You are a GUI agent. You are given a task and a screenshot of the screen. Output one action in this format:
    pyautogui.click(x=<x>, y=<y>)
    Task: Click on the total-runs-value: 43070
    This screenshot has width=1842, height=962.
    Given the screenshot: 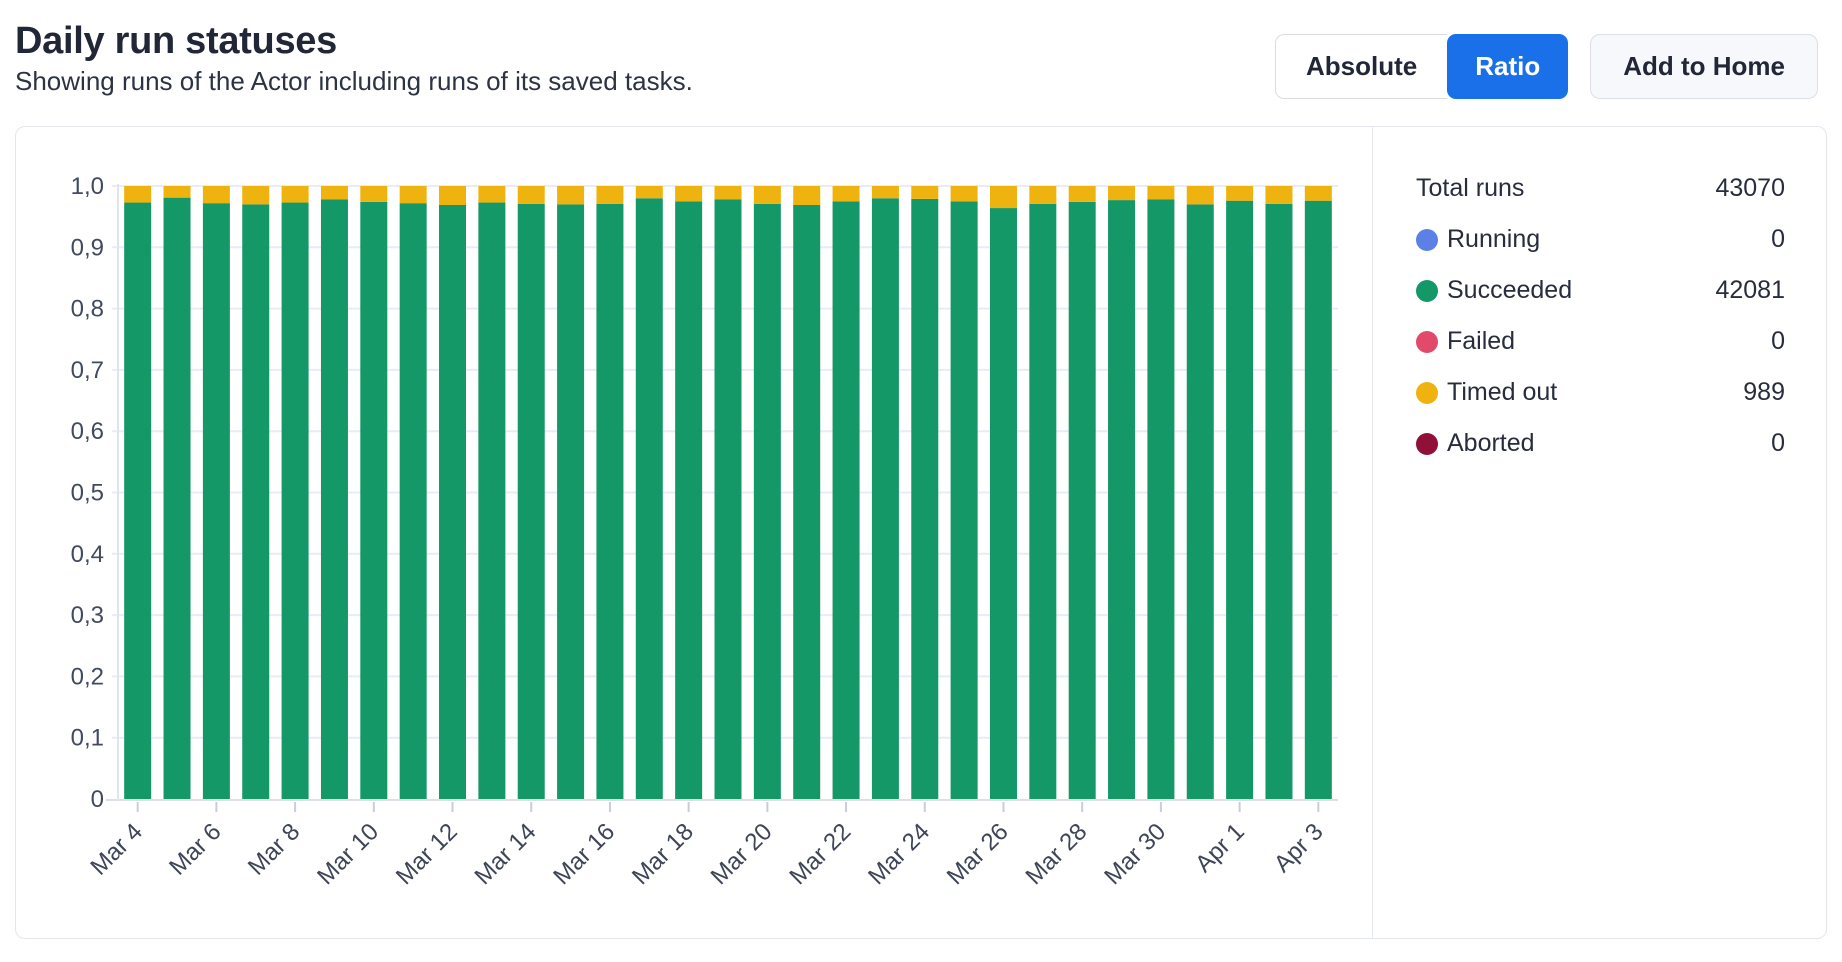 What is the action you would take?
    pyautogui.click(x=1750, y=188)
    